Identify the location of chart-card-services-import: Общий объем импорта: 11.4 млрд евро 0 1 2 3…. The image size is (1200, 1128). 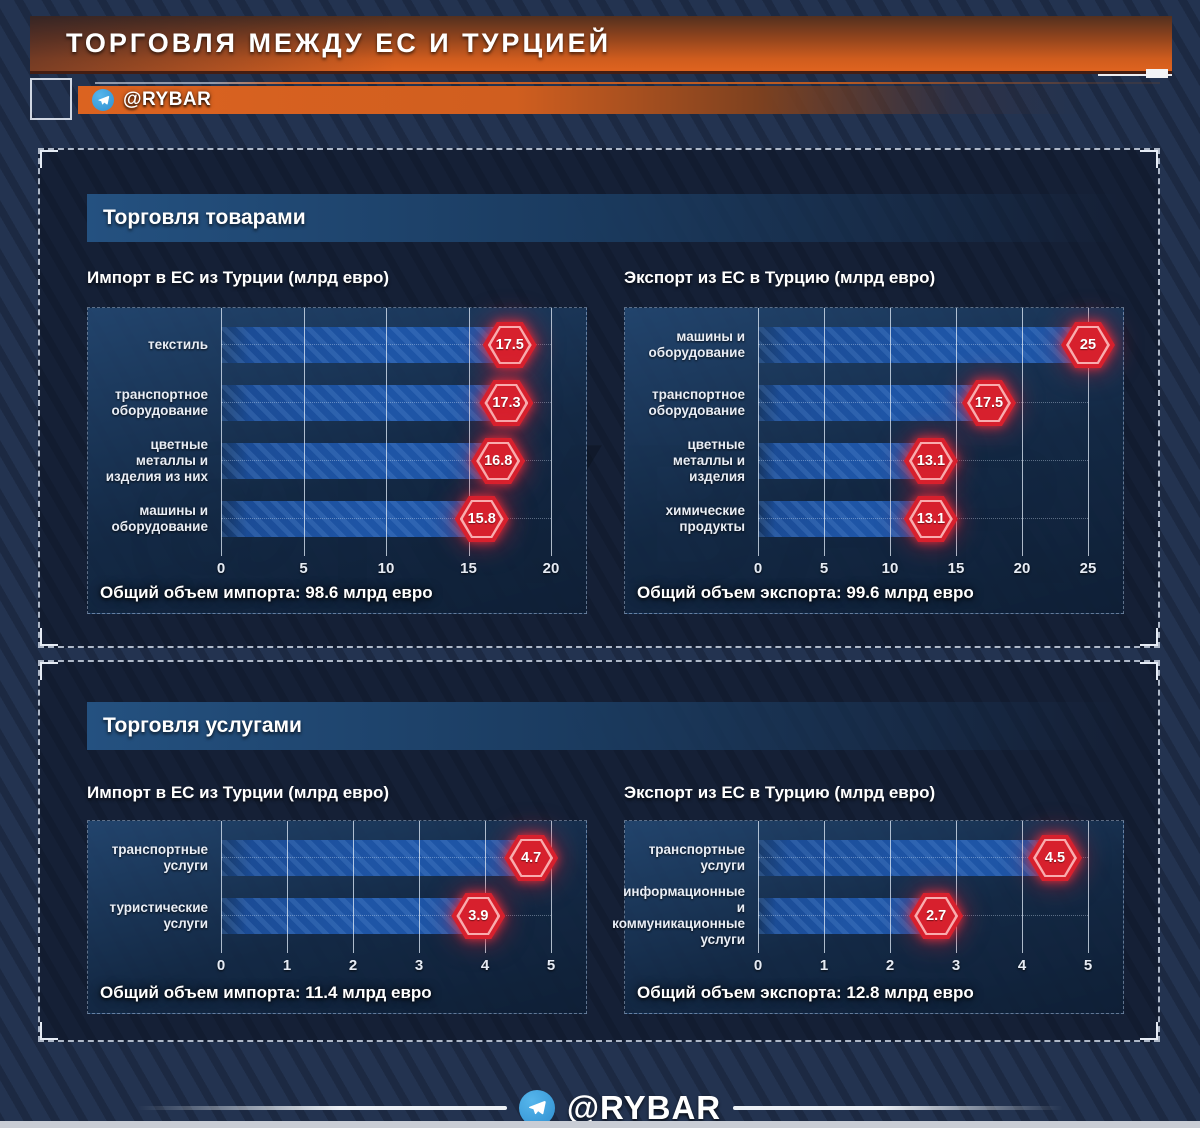
(337, 917).